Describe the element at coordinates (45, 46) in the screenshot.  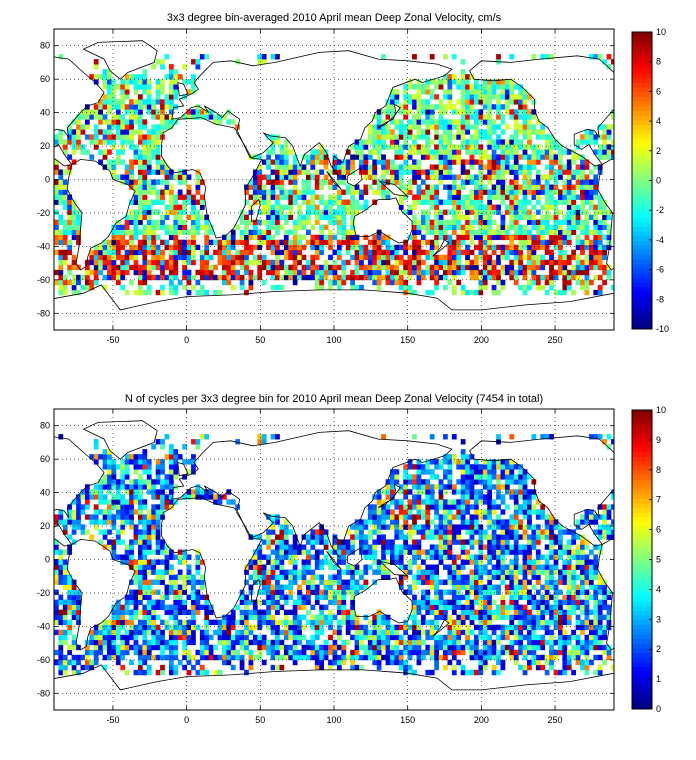
I see `y-tick-label: 80` at that location.